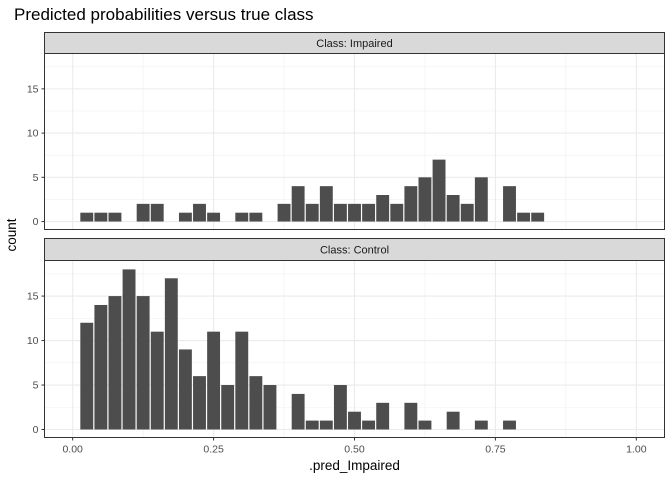 The width and height of the screenshot is (672, 480). What do you see at coordinates (213, 450) in the screenshot?
I see `x-tick-label: 0.25` at bounding box center [213, 450].